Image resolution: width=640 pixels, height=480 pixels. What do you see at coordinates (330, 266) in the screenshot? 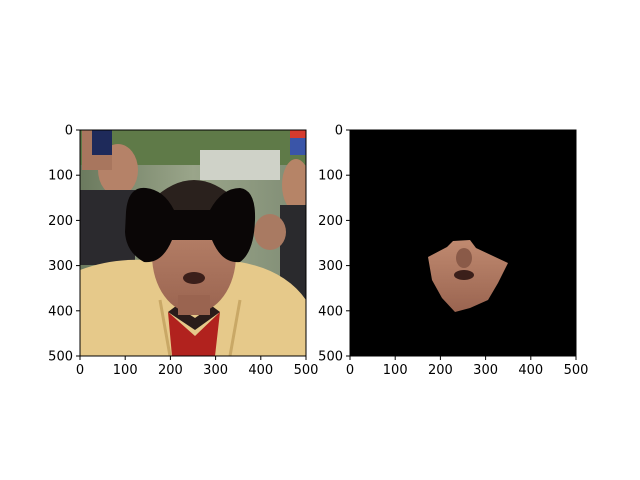
I see `right-y-tick-label: 300` at bounding box center [330, 266].